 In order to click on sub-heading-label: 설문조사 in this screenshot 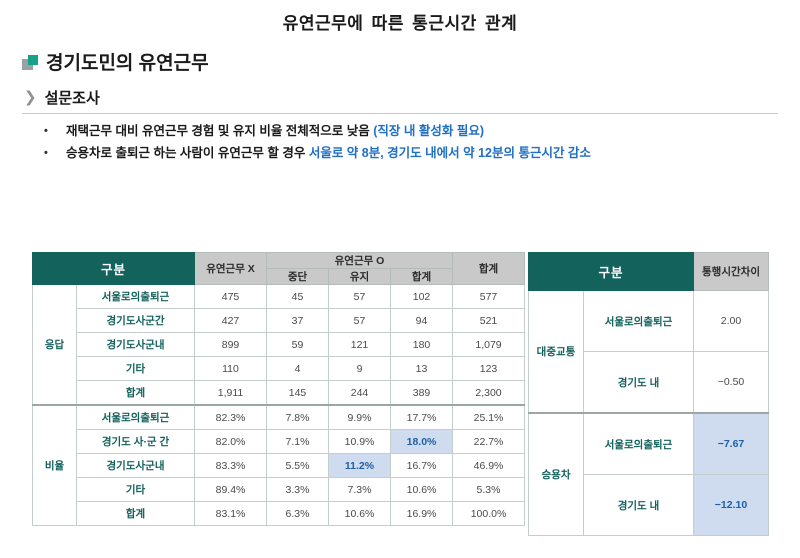, I will do `click(72, 98)`.